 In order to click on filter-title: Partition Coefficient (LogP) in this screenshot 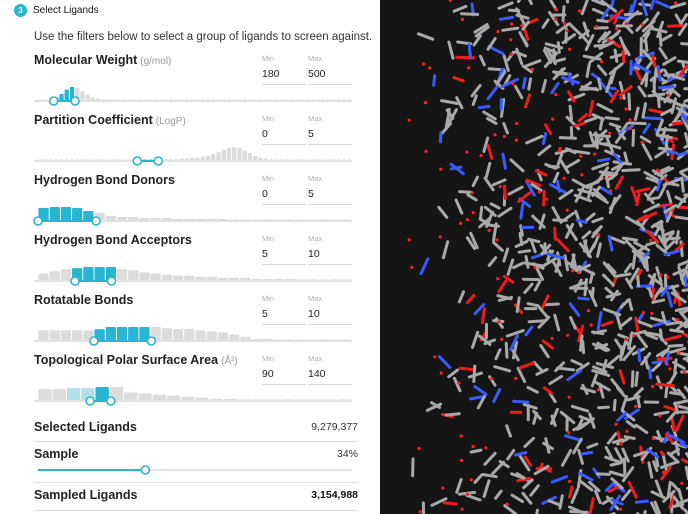, I will do `click(110, 120)`.